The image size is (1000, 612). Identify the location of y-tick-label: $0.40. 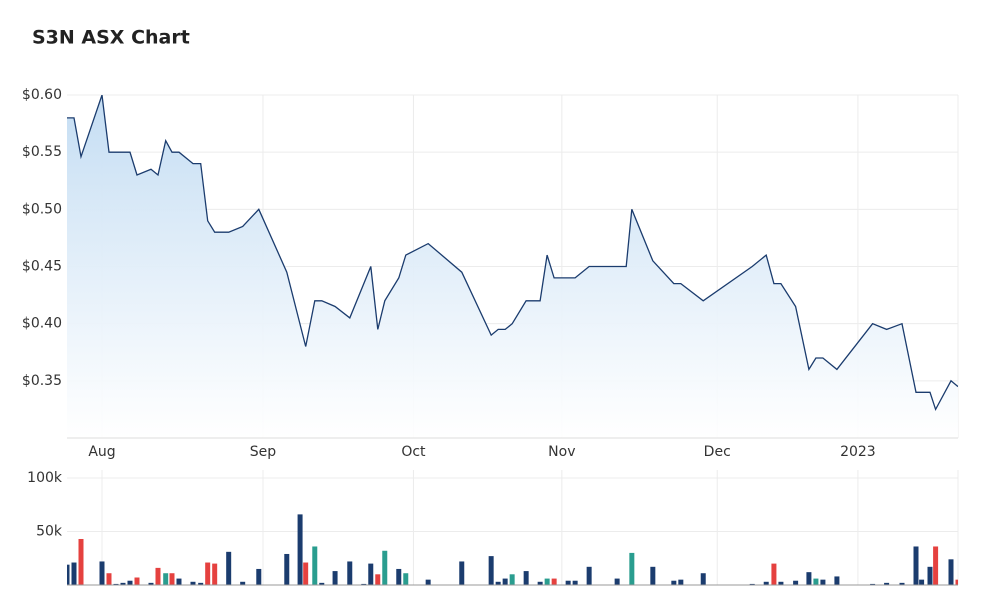
(42, 324).